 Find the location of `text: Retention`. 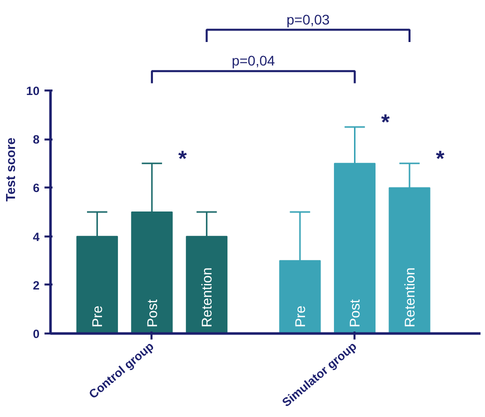

text: Retention is located at coordinates (410, 297).